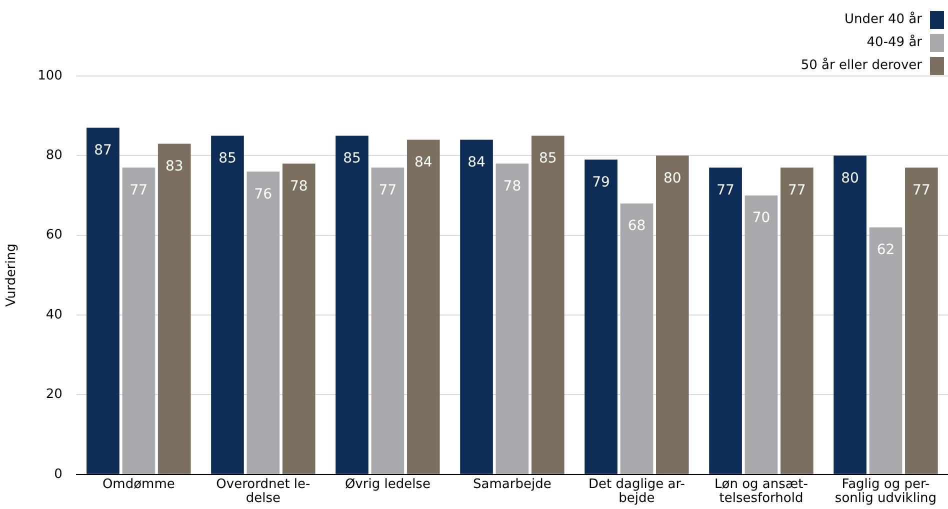  I want to click on y-tick-label: 60, so click(54, 235).